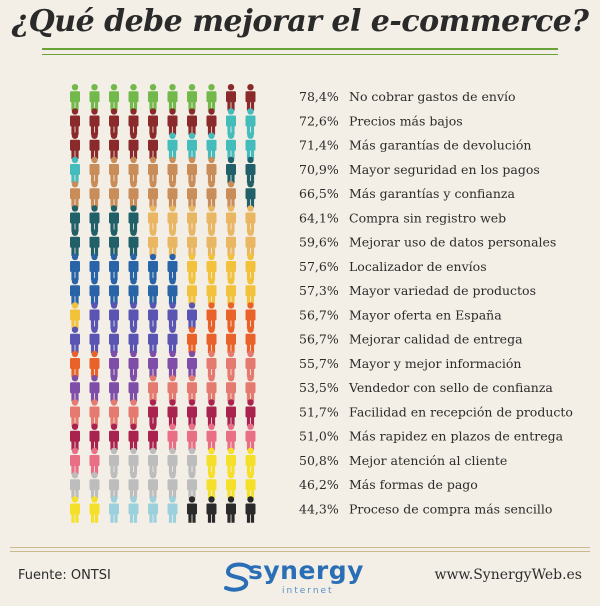  What do you see at coordinates (319, 217) in the screenshot?
I see `percentage-label: 64,1%` at bounding box center [319, 217].